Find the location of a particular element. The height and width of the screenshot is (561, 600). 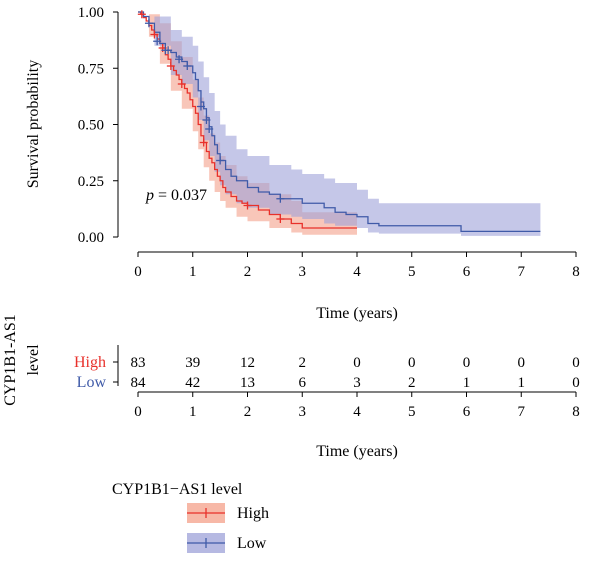

risk-count-low: 3 is located at coordinates (357, 383).